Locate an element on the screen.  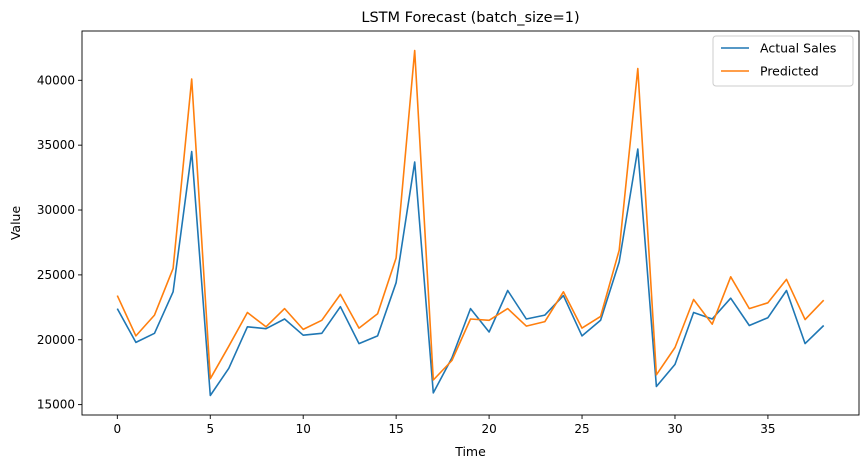
x-axis-label: Time is located at coordinates (470, 451).